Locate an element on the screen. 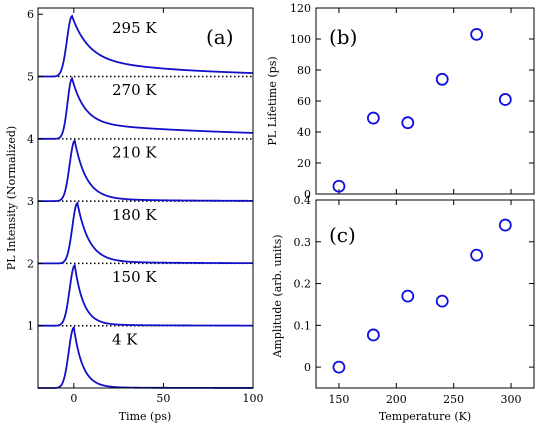 Image resolution: width=540 pixels, height=432 pixels. a-xtick-label-50: 50 is located at coordinates (163, 398).